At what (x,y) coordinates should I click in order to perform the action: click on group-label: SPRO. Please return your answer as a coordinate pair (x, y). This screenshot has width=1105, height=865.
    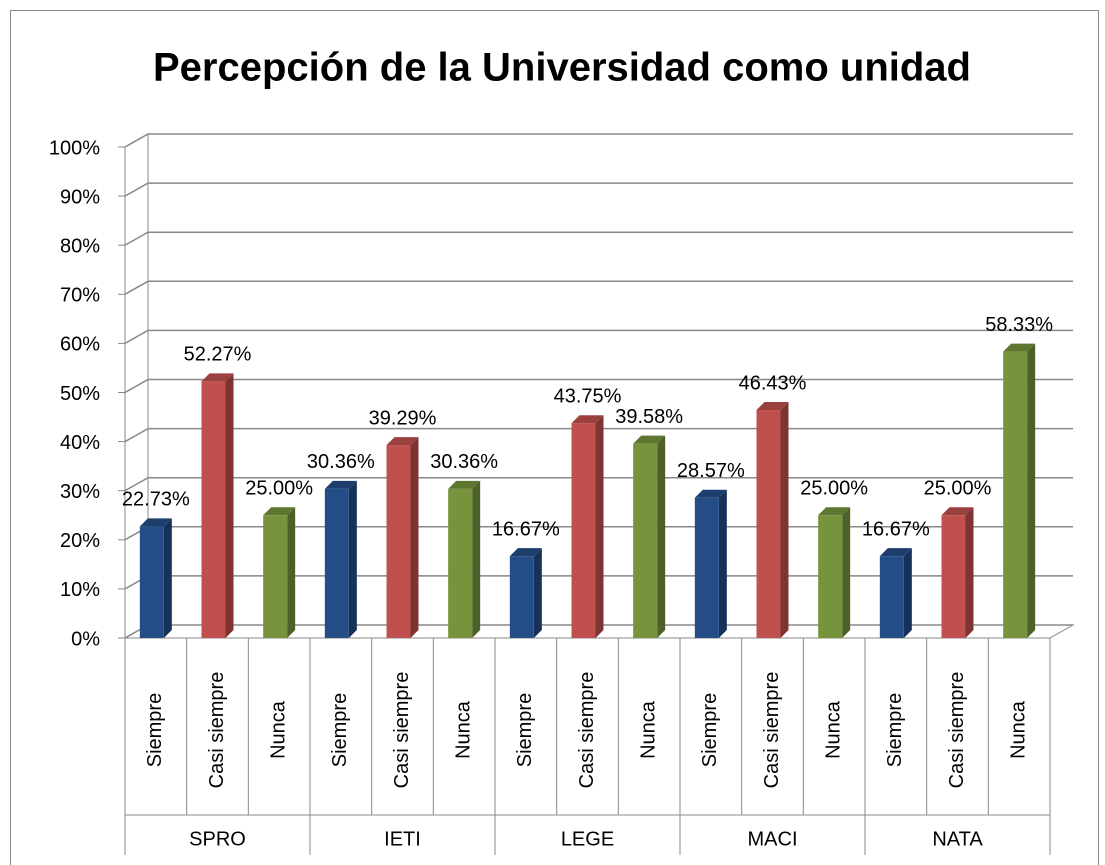
    Looking at the image, I should click on (217, 839).